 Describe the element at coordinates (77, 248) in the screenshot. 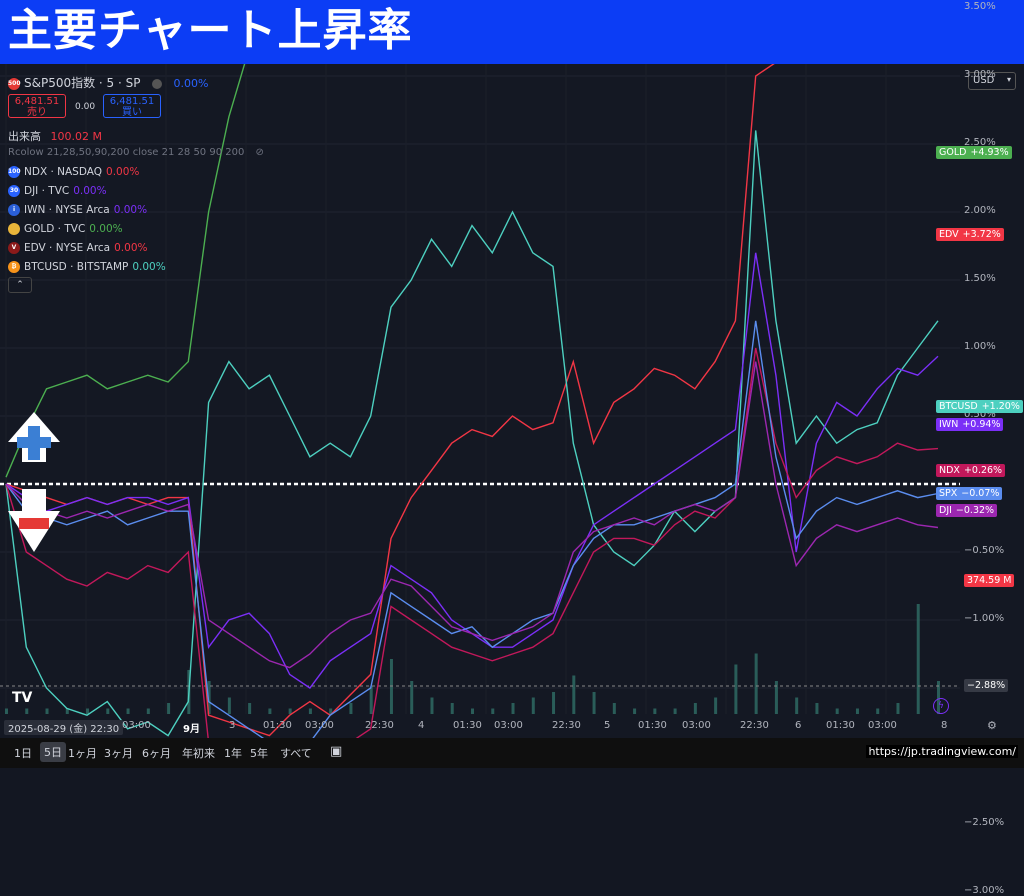

I see `legend-item: V EDV · NYSE Arca 0.00%` at that location.